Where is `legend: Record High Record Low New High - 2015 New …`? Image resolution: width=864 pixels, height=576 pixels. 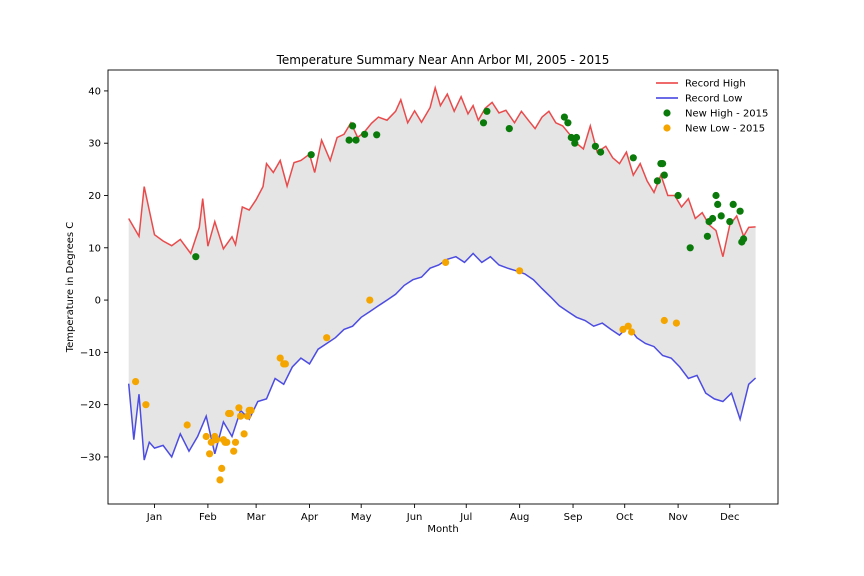
legend: Record High Record Low New High - 2015 New … is located at coordinates (712, 107).